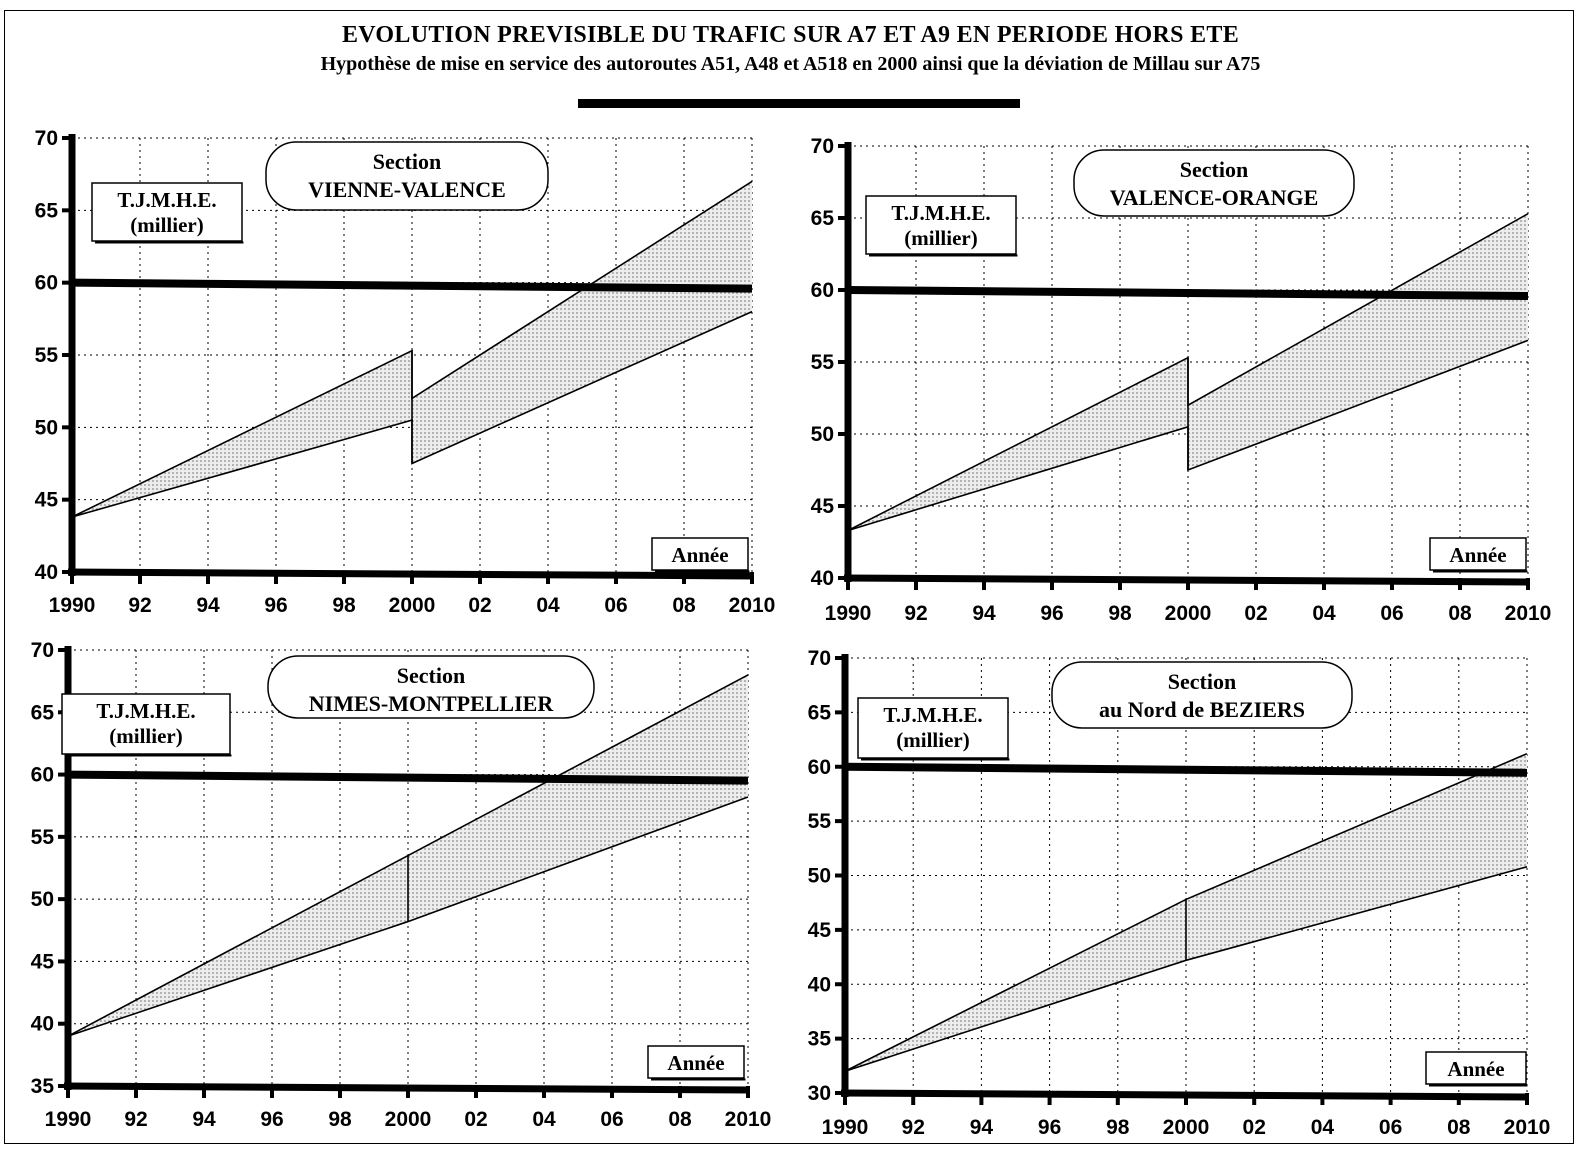  What do you see at coordinates (407, 189) in the screenshot?
I see `section-name: VIENNE-VALENCE` at bounding box center [407, 189].